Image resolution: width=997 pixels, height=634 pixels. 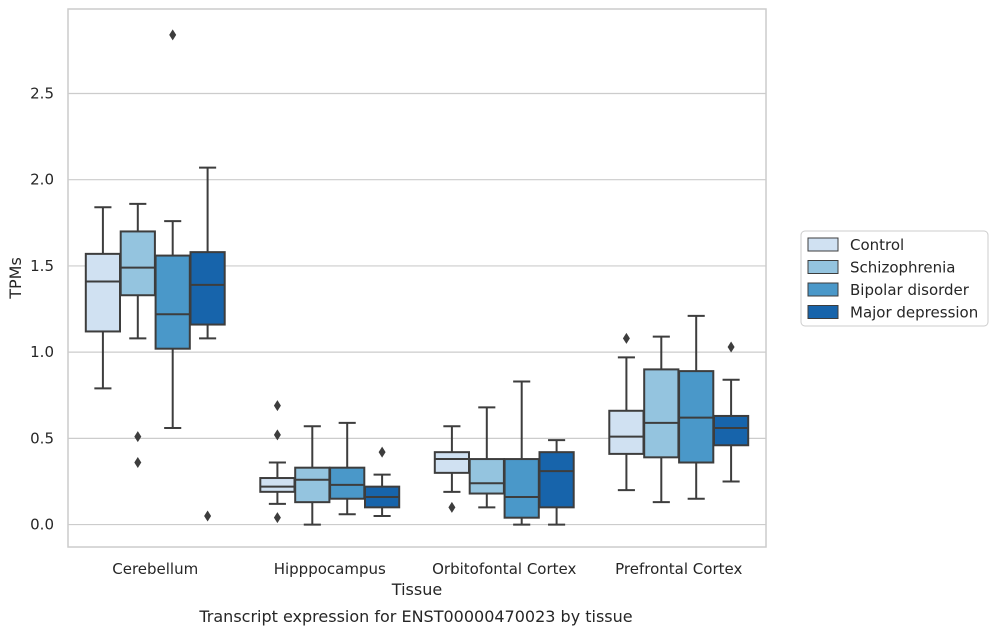 I want to click on legend-label: Control, so click(x=877, y=245).